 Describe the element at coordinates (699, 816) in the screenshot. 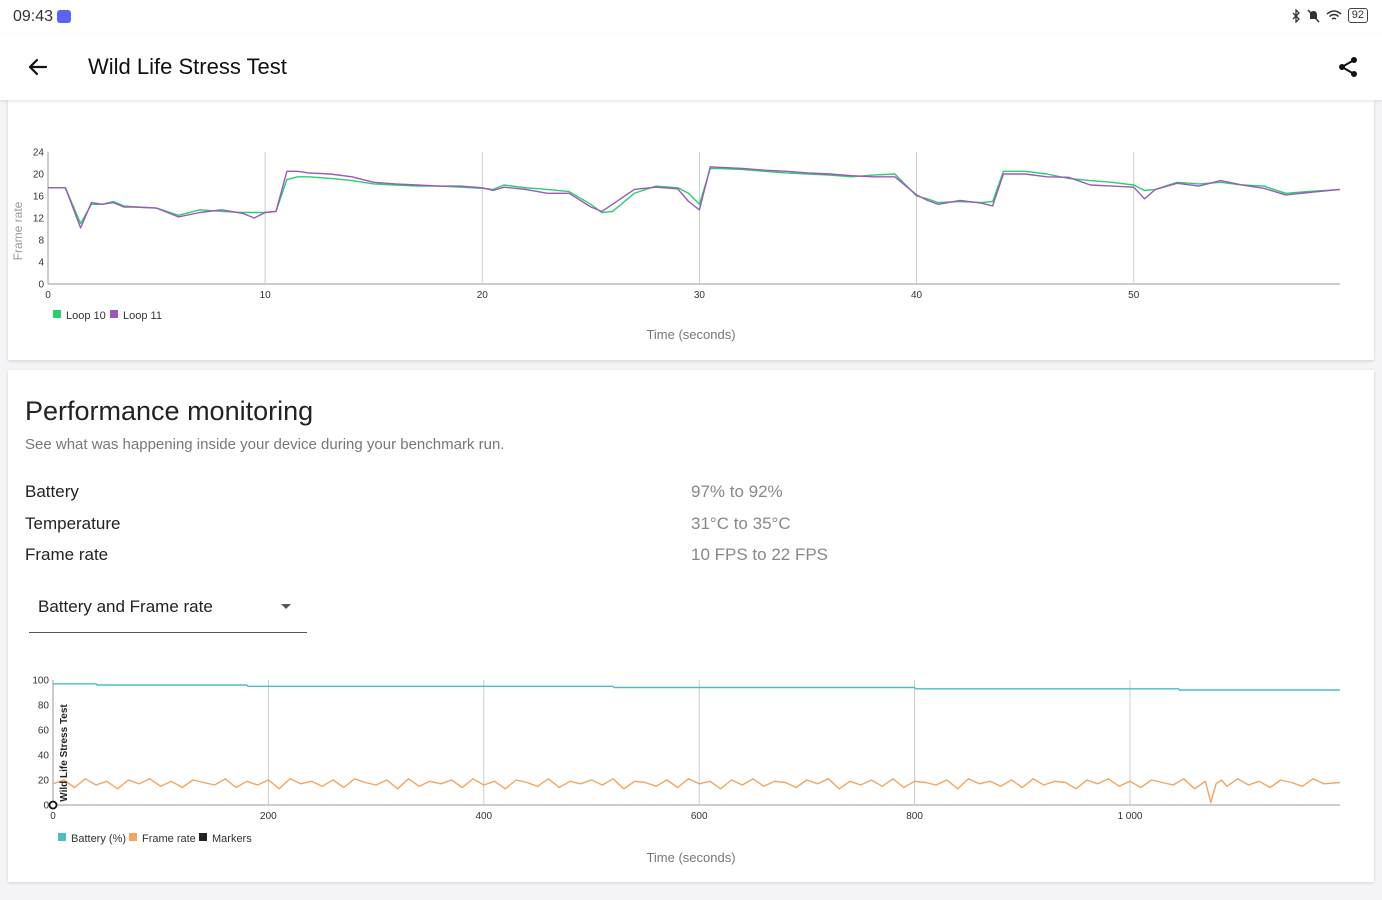

I see `monitor-chart-x-tick-label: 600` at that location.